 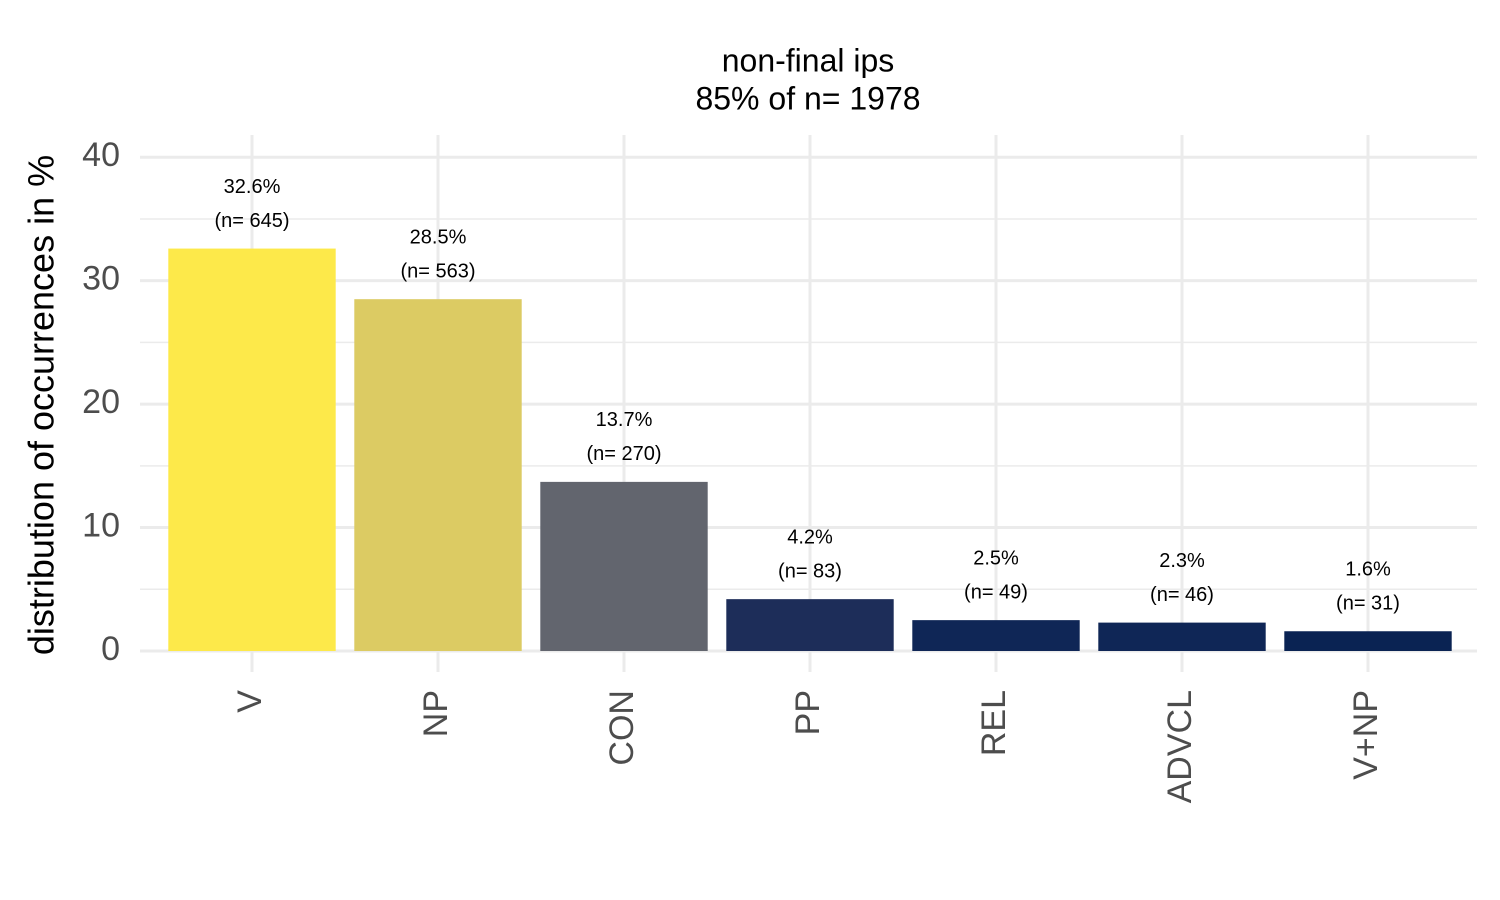 What do you see at coordinates (810, 537) in the screenshot?
I see `value-label: 4.2%` at bounding box center [810, 537].